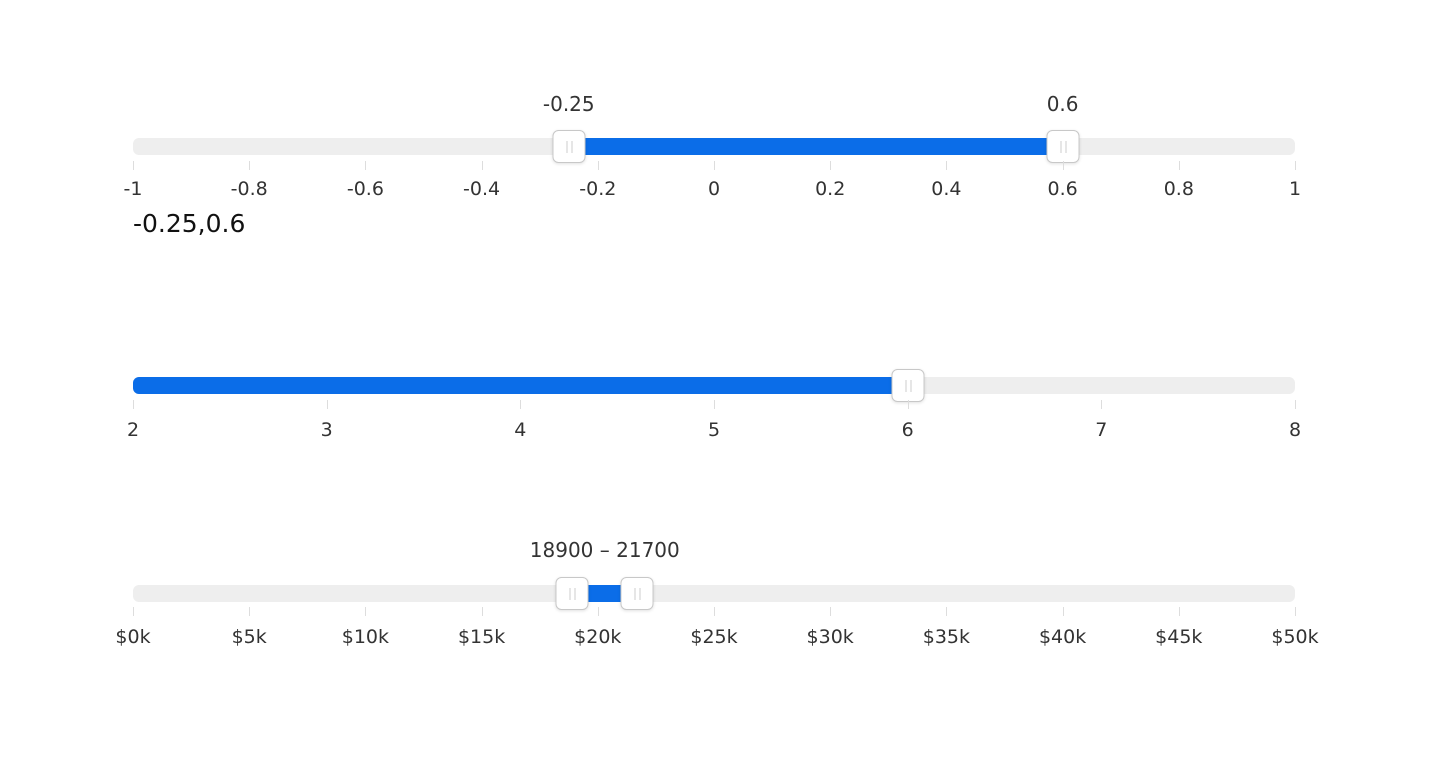 Image resolution: width=1429 pixels, height=772 pixels. I want to click on tick-label: -1, so click(133, 189).